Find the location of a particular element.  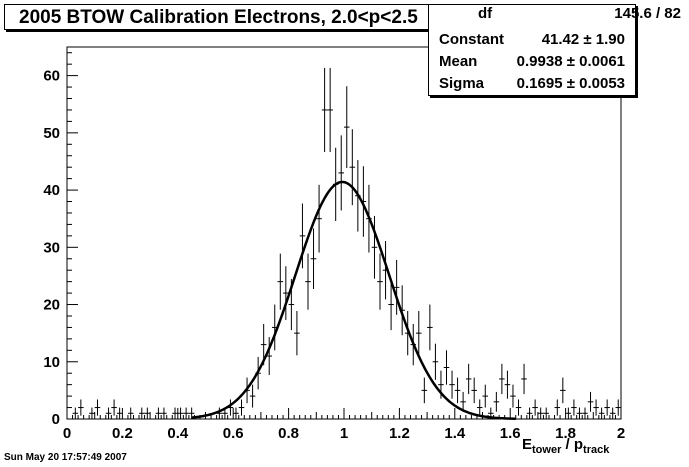

y-tick-label: 20 is located at coordinates (51, 305).